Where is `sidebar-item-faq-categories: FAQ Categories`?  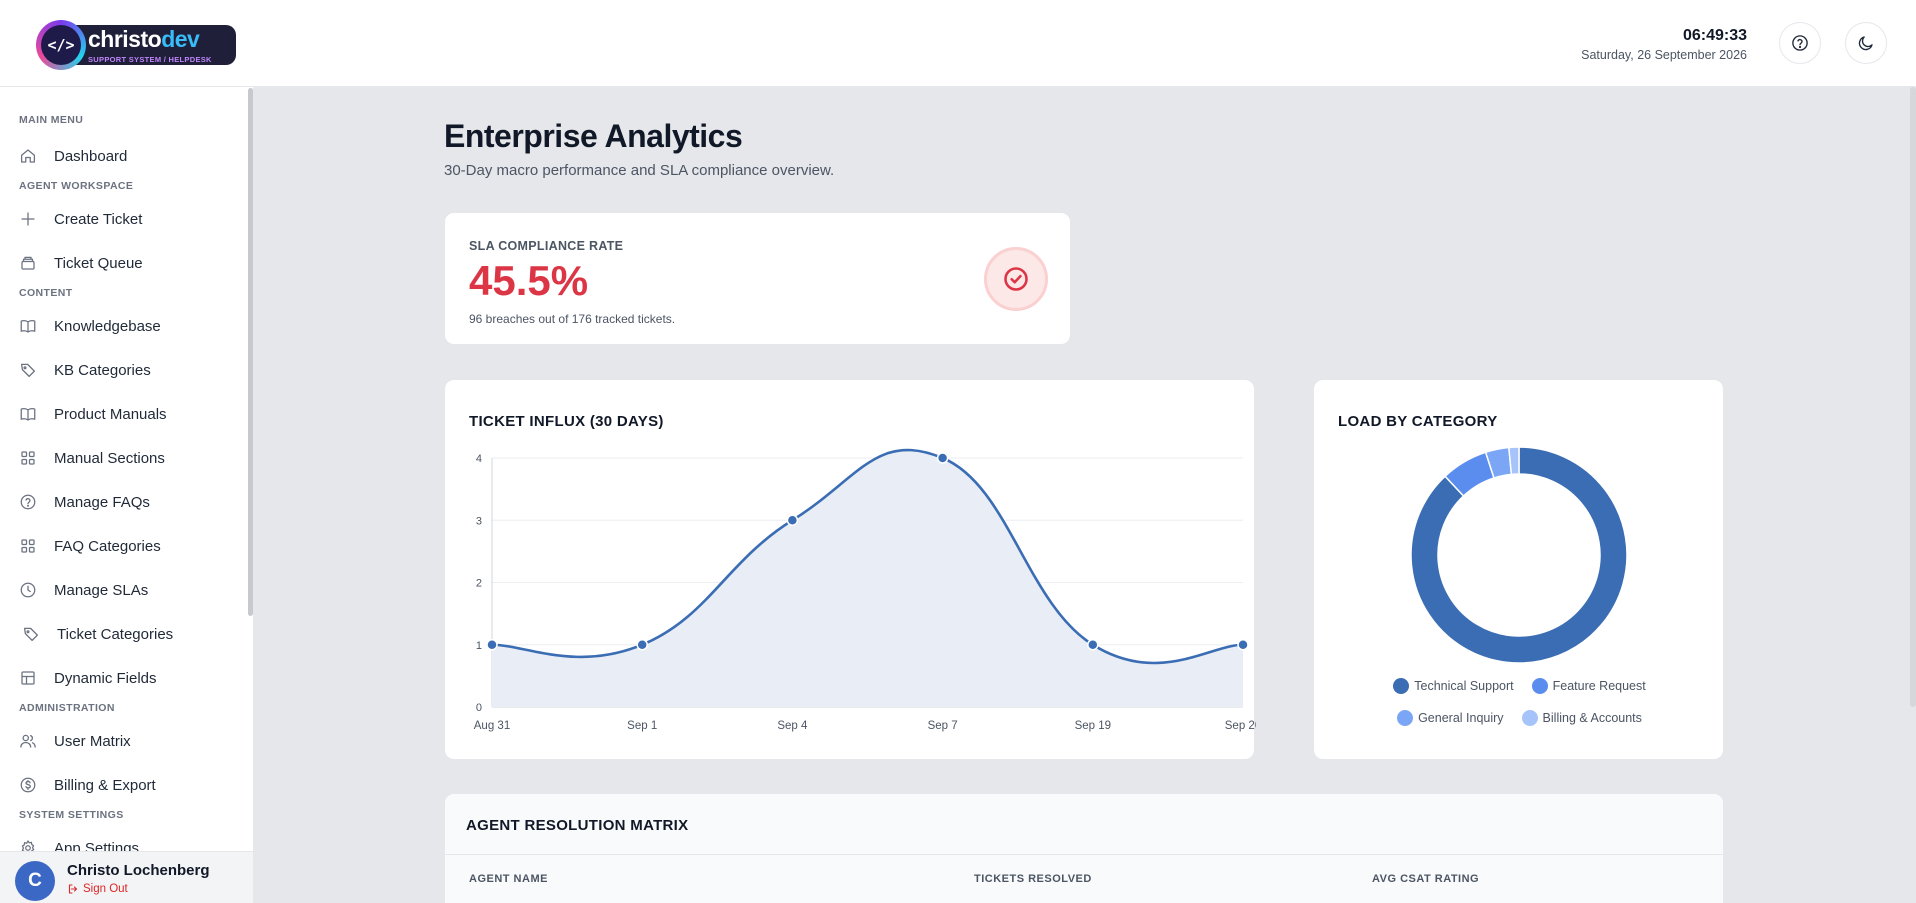
sidebar-item-faq-categories: FAQ Categories is located at coordinates (90, 546).